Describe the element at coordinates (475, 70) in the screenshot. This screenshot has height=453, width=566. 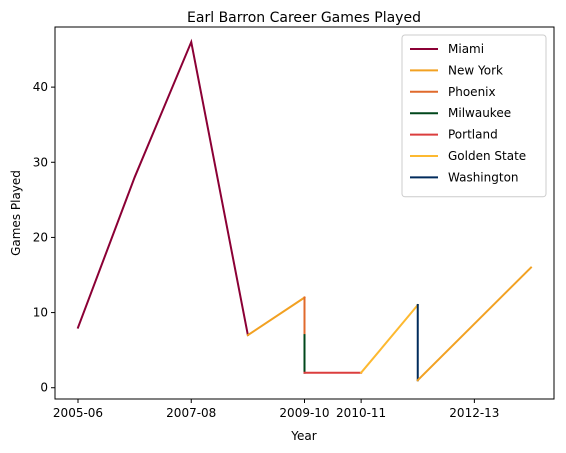
I see `legend-label-new-york: New York` at that location.